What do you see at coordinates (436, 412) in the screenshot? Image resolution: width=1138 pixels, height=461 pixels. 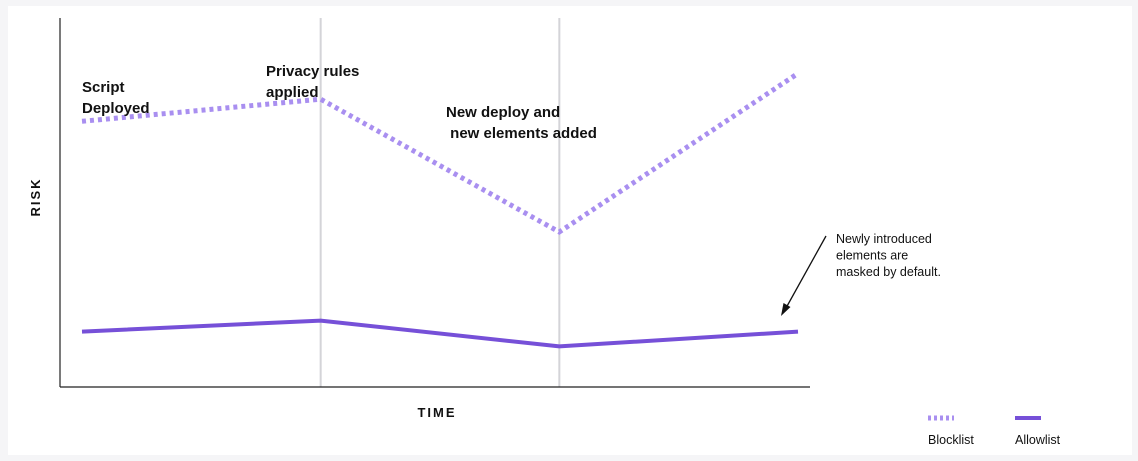 I see `x-axis-title: TIME` at bounding box center [436, 412].